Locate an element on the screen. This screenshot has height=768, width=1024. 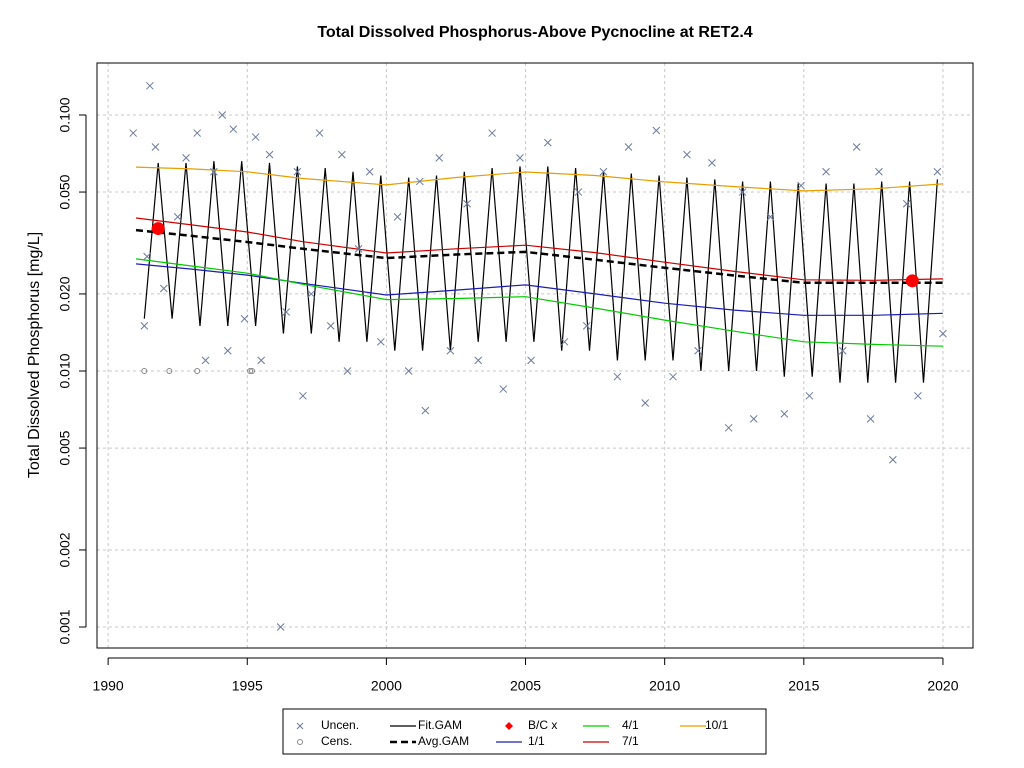
y-tick-label: 0.020 is located at coordinates (65, 293).